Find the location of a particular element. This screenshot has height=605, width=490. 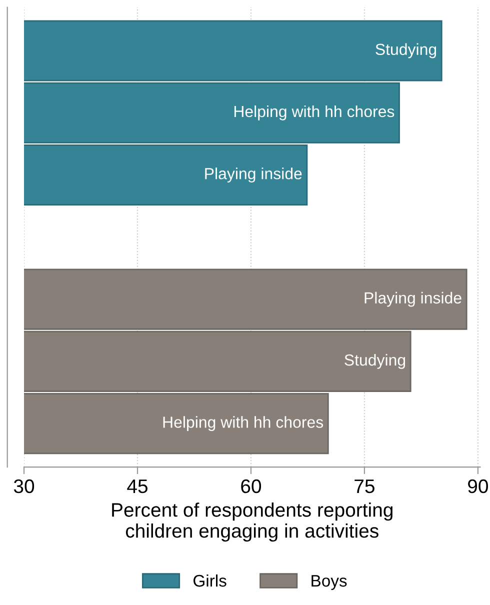

x-tick-label: 45 is located at coordinates (137, 487).